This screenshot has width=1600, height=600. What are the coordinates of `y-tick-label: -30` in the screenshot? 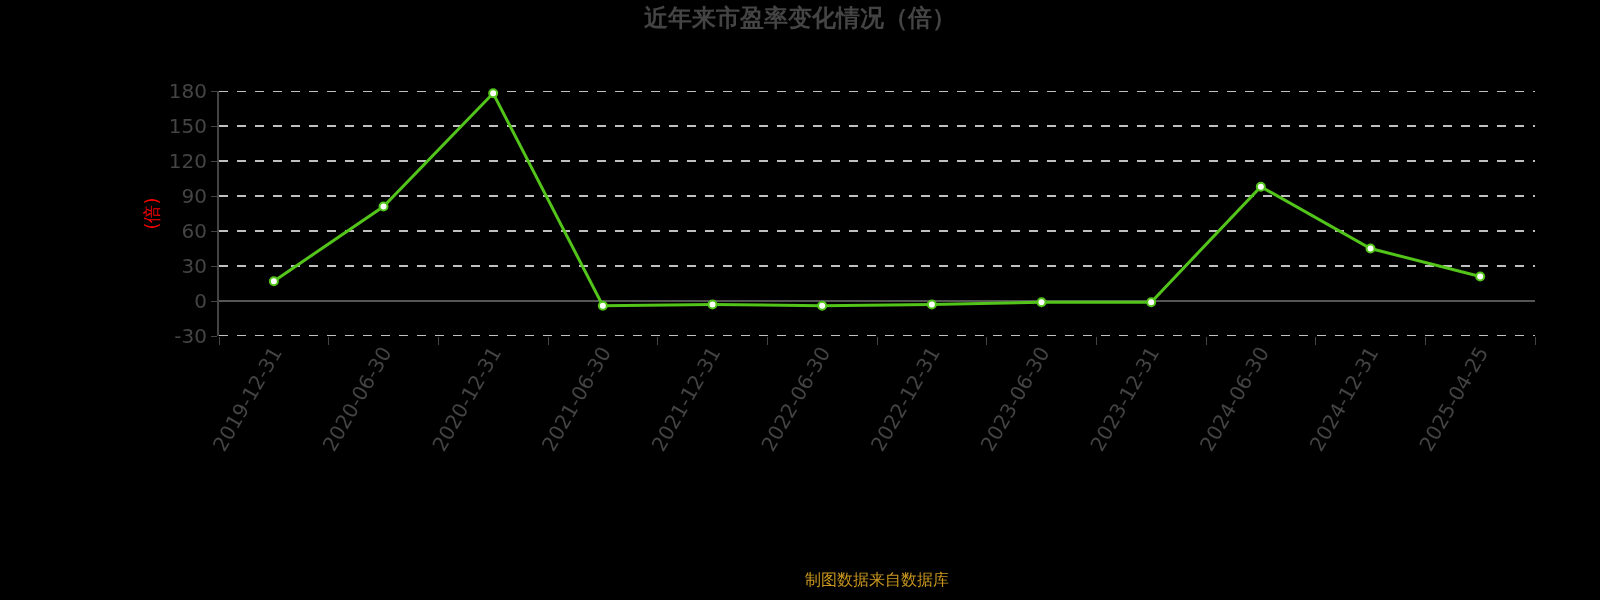 It's located at (190, 336).